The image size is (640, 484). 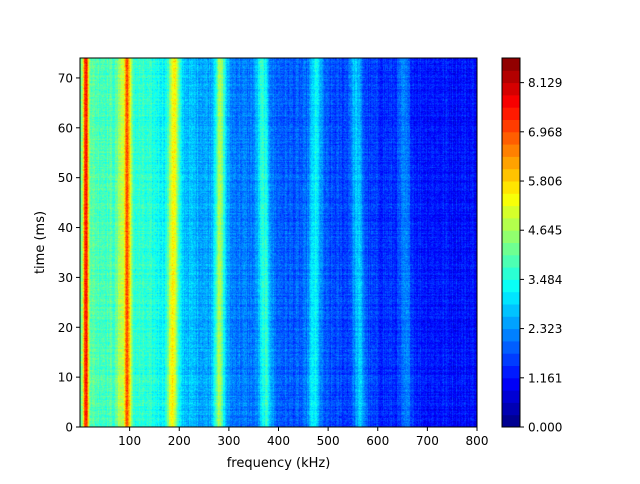 What do you see at coordinates (65, 278) in the screenshot?
I see `y-tick-label: 30` at bounding box center [65, 278].